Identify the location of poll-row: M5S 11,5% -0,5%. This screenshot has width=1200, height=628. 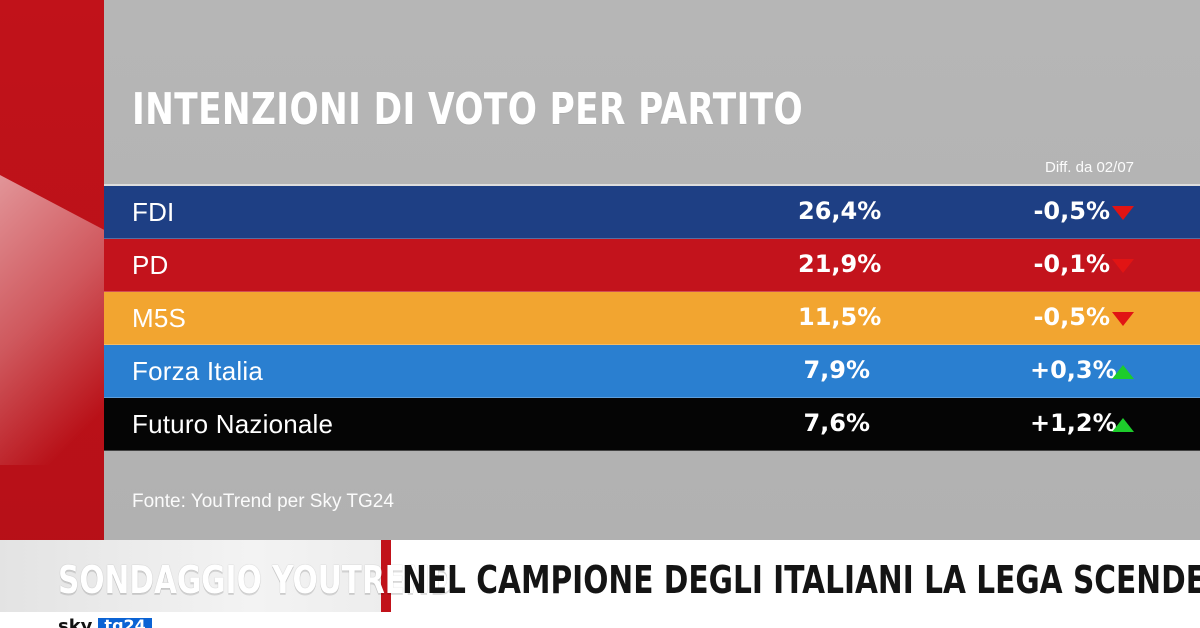
(652, 318).